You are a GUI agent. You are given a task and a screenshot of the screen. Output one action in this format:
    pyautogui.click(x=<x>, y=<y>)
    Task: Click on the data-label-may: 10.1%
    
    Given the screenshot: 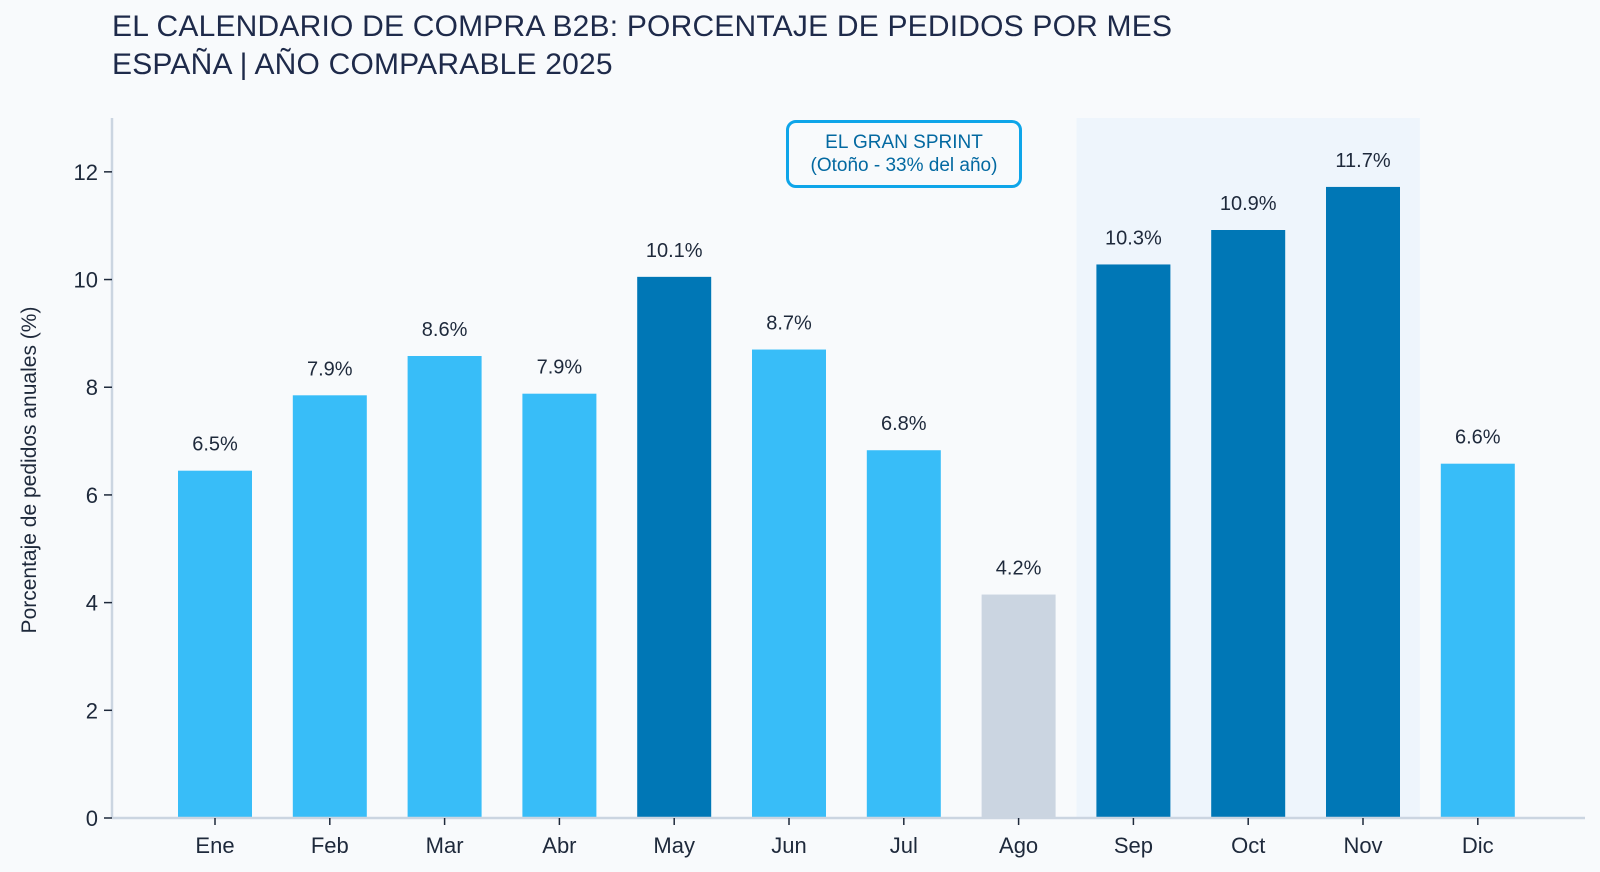 What is the action you would take?
    pyautogui.click(x=674, y=251)
    